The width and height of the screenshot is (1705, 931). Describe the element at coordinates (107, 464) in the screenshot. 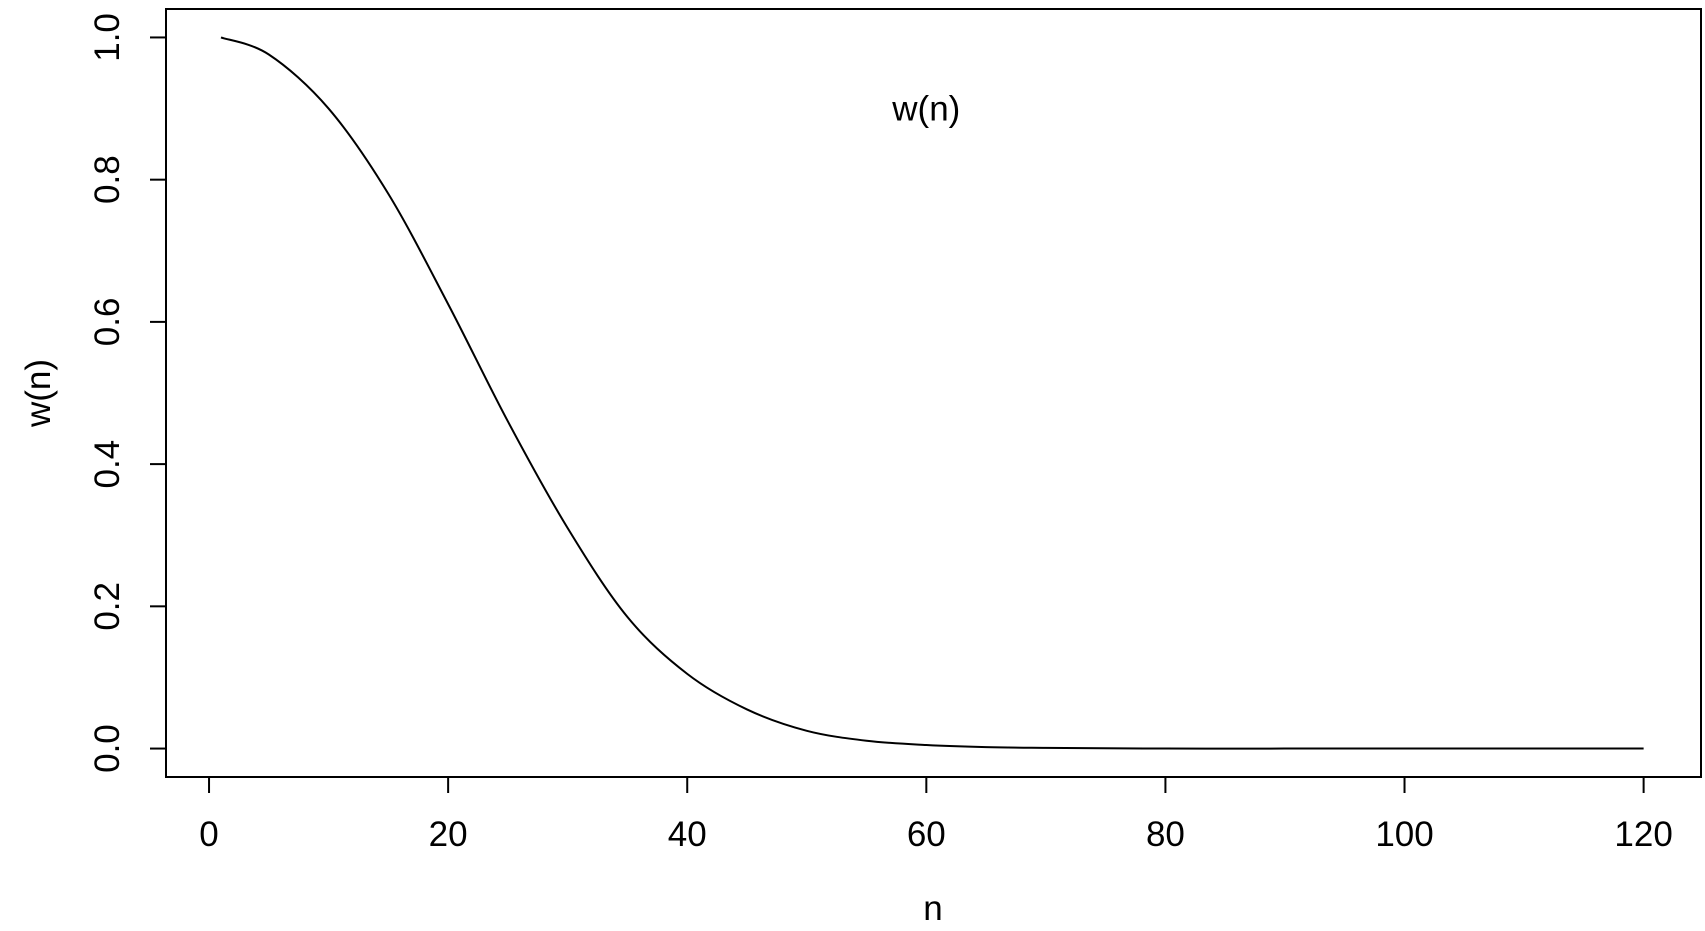

I see `y-tick-label: 0.4` at that location.